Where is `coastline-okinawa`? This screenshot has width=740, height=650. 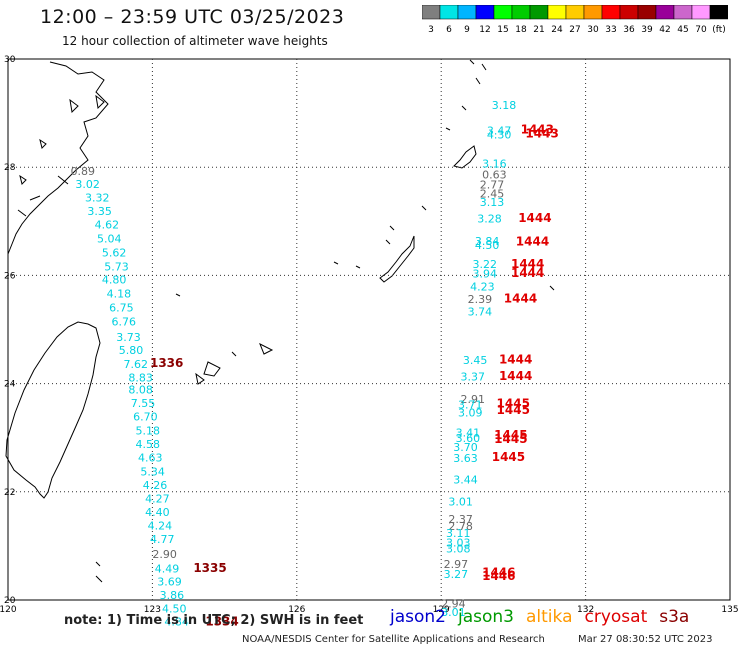
coastline-okinawa is located at coordinates (397, 259).